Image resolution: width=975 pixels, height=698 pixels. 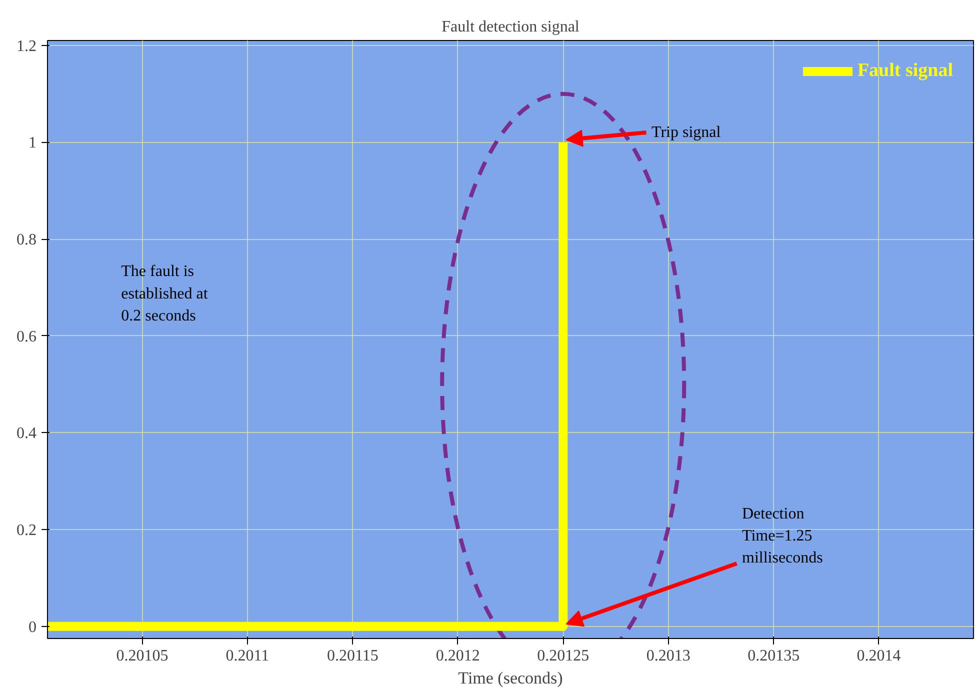 I want to click on legend-label: Fault signal, so click(x=905, y=71).